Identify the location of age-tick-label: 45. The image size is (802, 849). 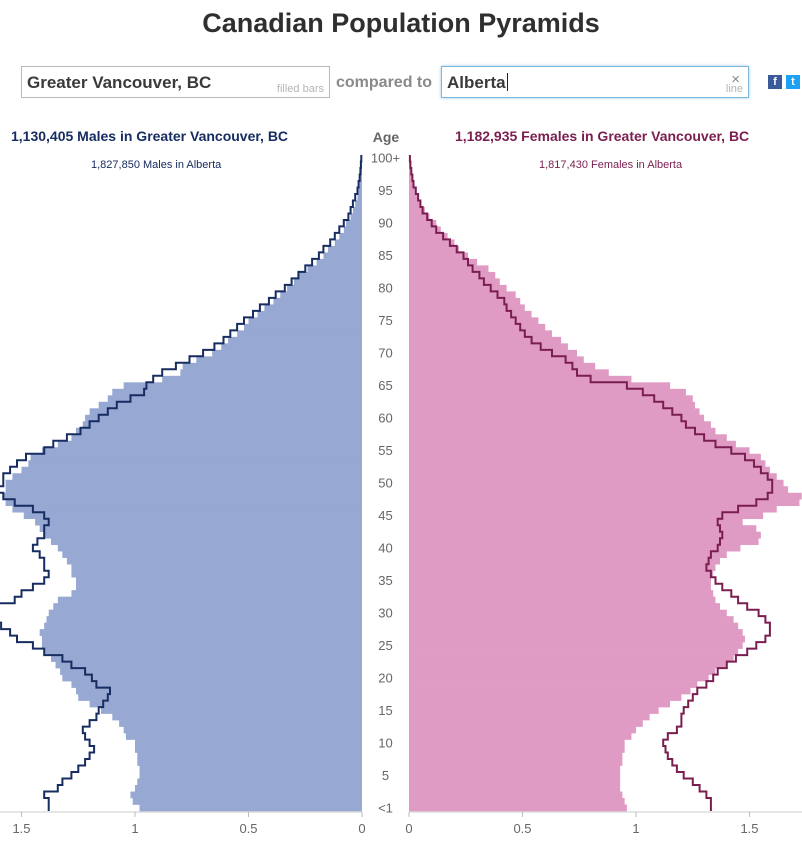
(385, 515).